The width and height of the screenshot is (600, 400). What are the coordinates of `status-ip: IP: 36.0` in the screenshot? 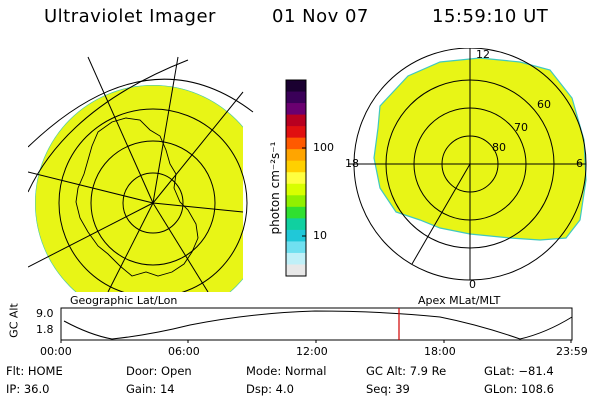 It's located at (28, 389).